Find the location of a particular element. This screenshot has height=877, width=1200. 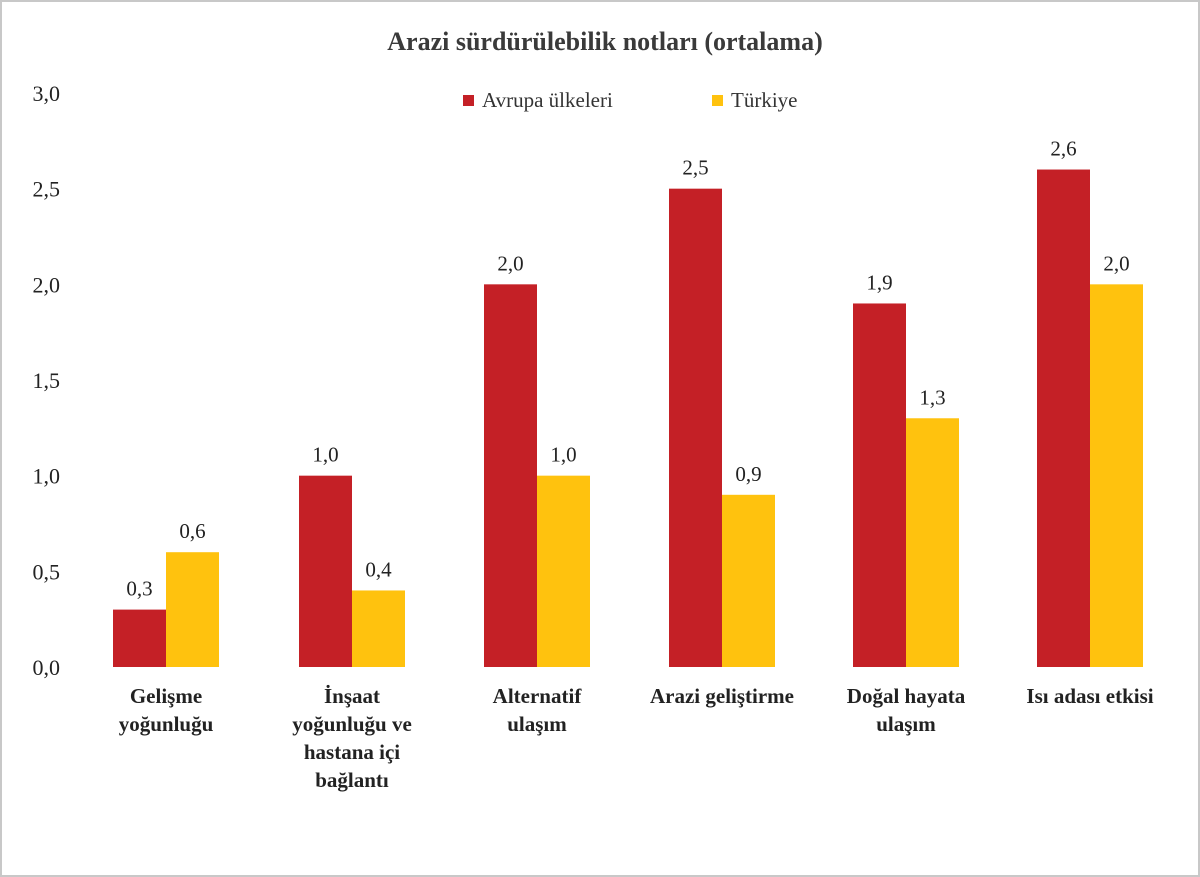

y-tick-label: 3,0 is located at coordinates (47, 93).